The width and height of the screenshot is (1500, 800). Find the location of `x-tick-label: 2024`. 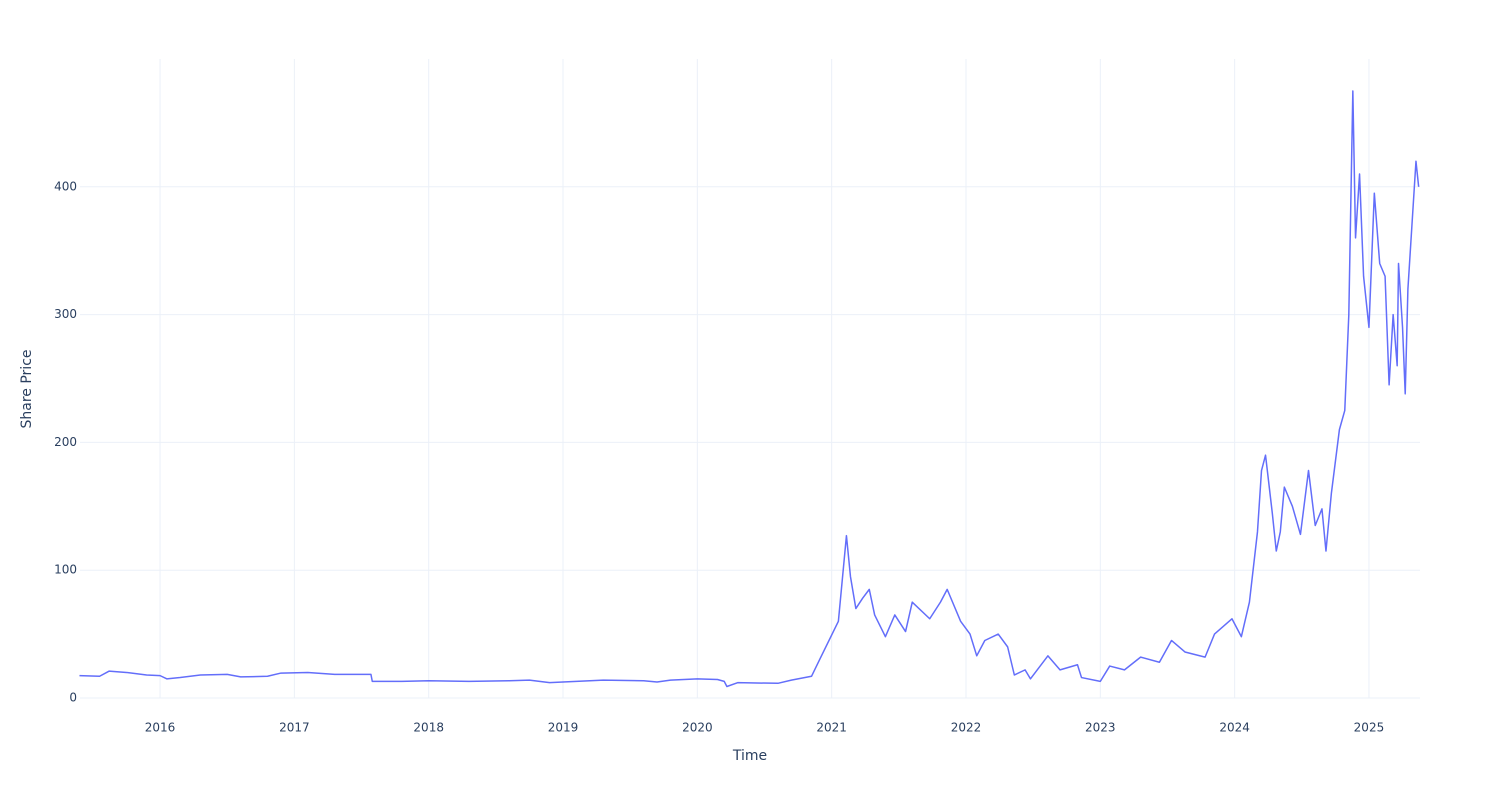

x-tick-label: 2024 is located at coordinates (1234, 728).